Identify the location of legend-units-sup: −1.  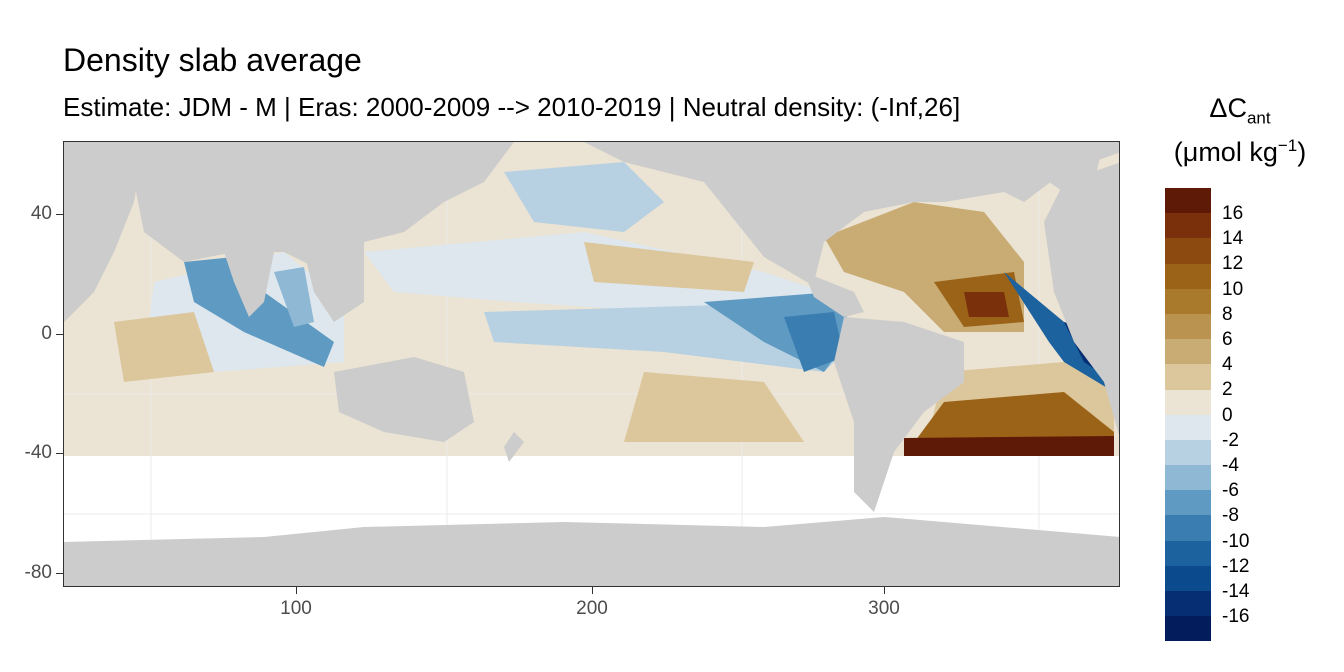
(1287, 145).